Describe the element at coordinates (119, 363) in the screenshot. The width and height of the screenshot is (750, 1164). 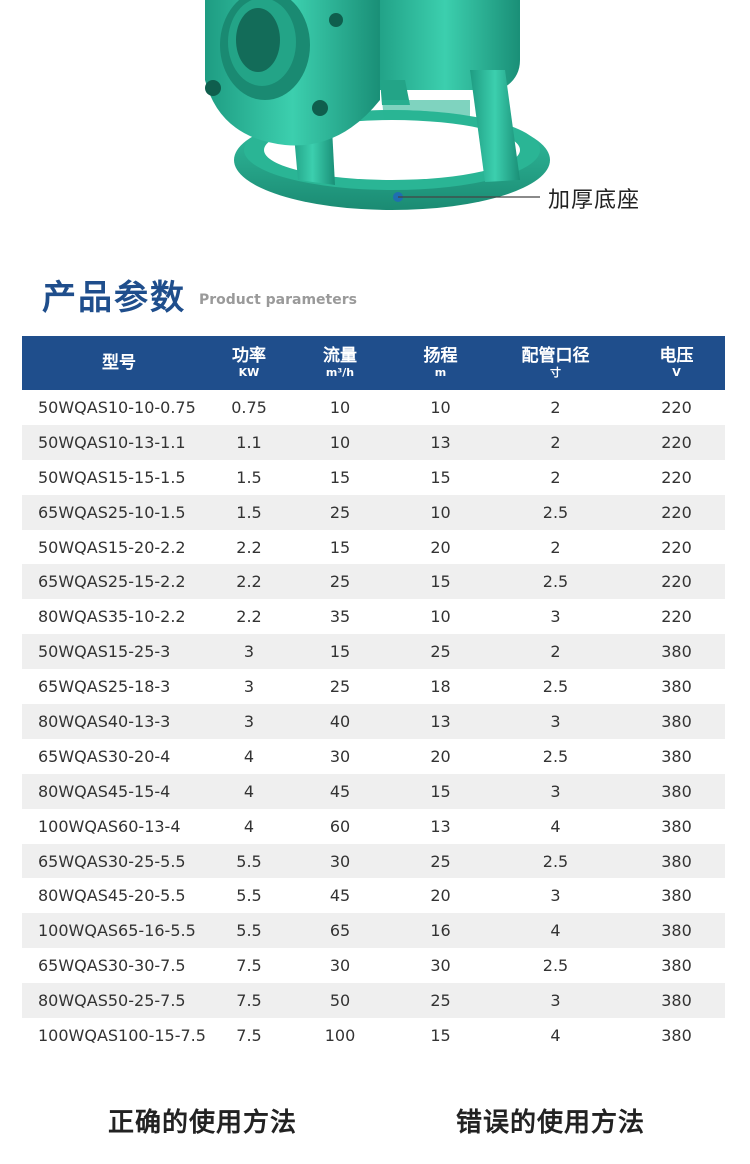
I see `header-model: 型号` at that location.